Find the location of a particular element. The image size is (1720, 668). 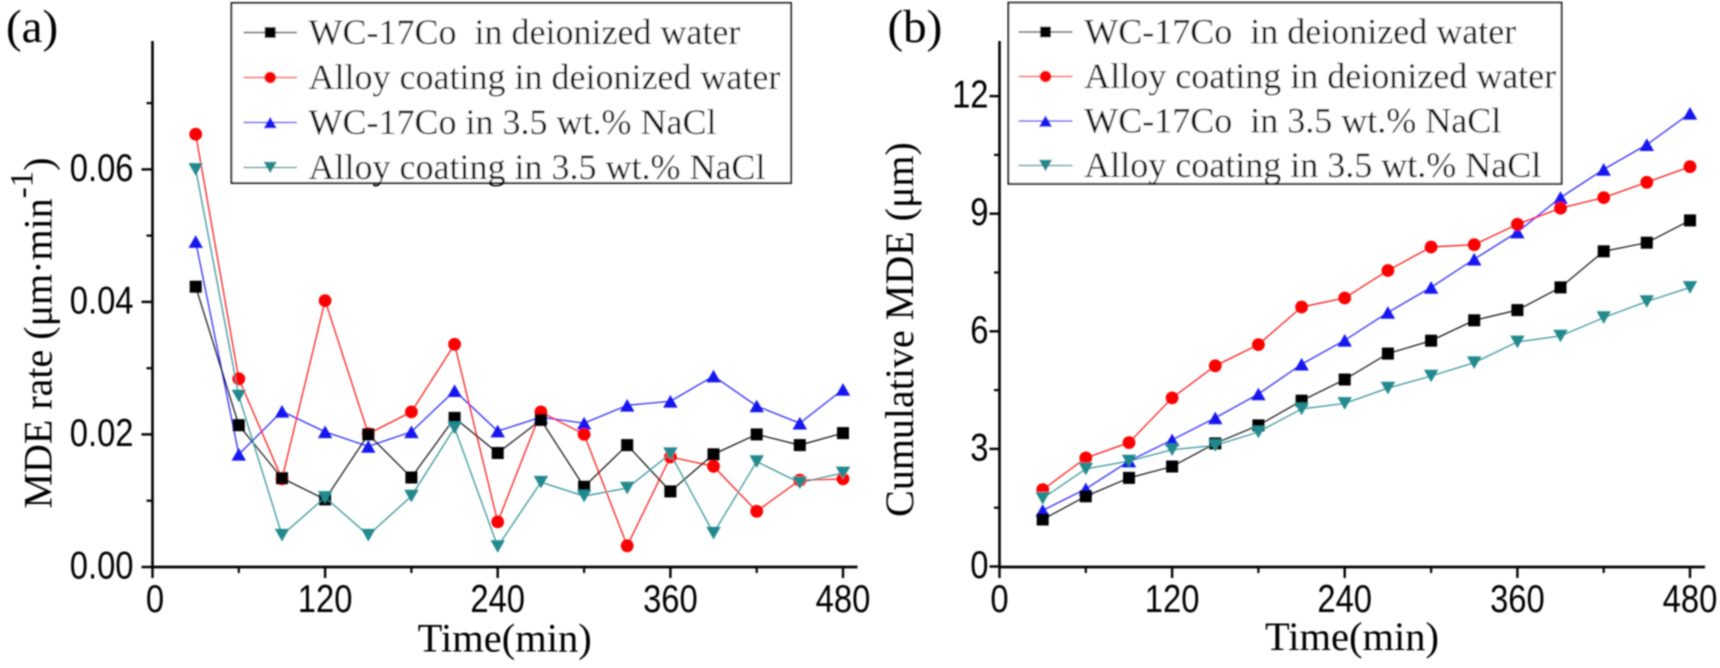

svg-text: (a) is located at coordinates (32, 27).